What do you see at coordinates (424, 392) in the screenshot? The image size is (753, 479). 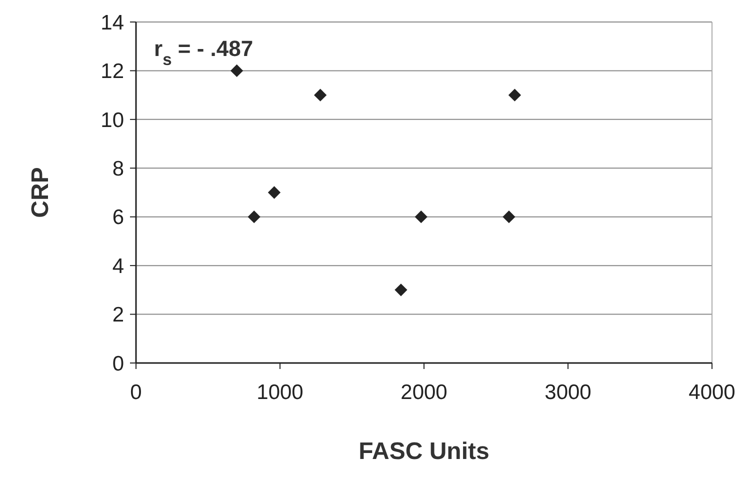 I see `x-tick-label: 2000` at bounding box center [424, 392].